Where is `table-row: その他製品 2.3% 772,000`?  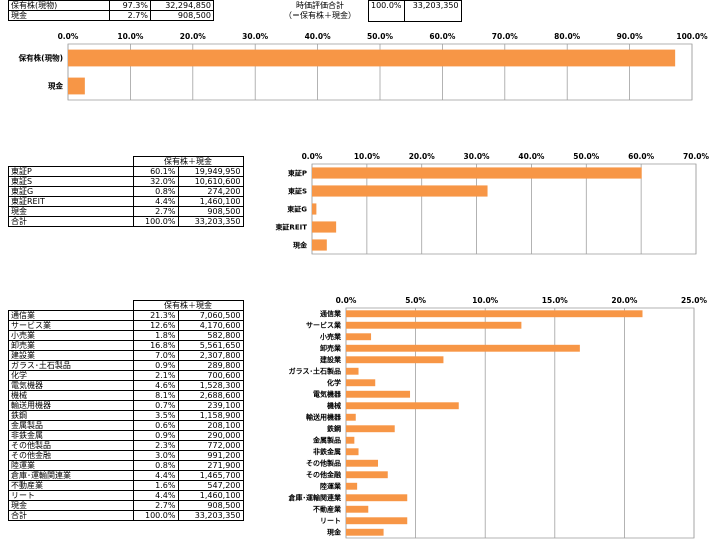
table-row: その他製品 2.3% 772,000 is located at coordinates (126, 445).